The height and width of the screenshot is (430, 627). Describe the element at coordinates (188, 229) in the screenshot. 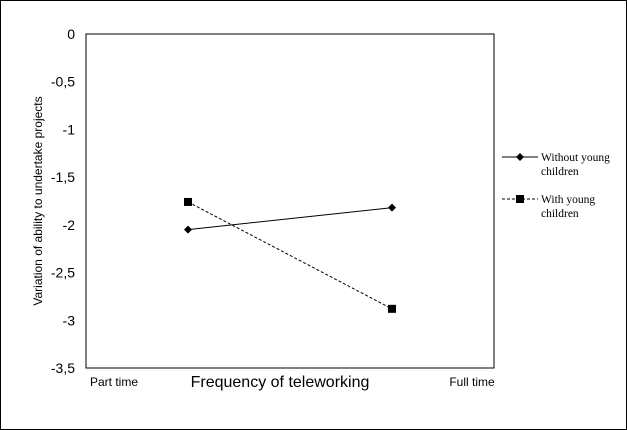

I see `data-point-series0-pt0` at that location.